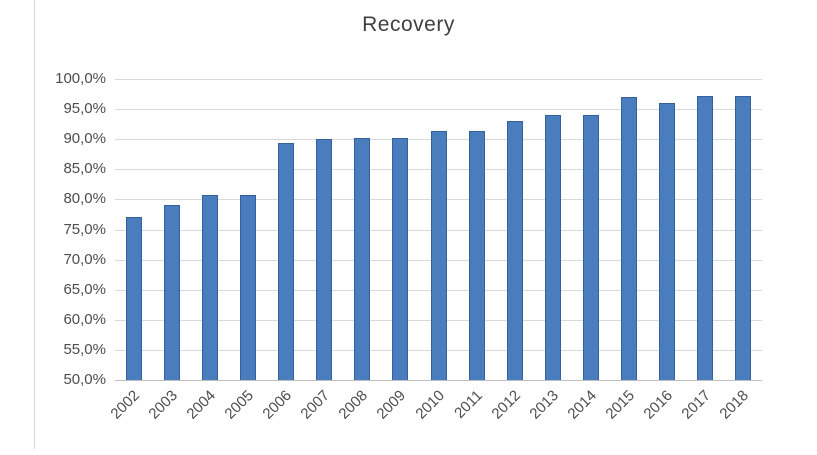 Image resolution: width=817 pixels, height=455 pixels. Describe the element at coordinates (84, 379) in the screenshot. I see `y-tick-label: 50,0%` at that location.